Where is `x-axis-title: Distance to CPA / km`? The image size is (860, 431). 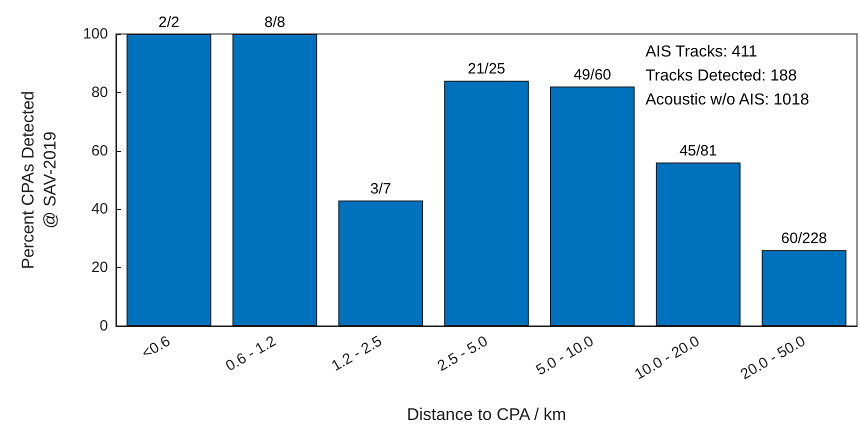
x-axis-title: Distance to CPA / km is located at coordinates (486, 414).